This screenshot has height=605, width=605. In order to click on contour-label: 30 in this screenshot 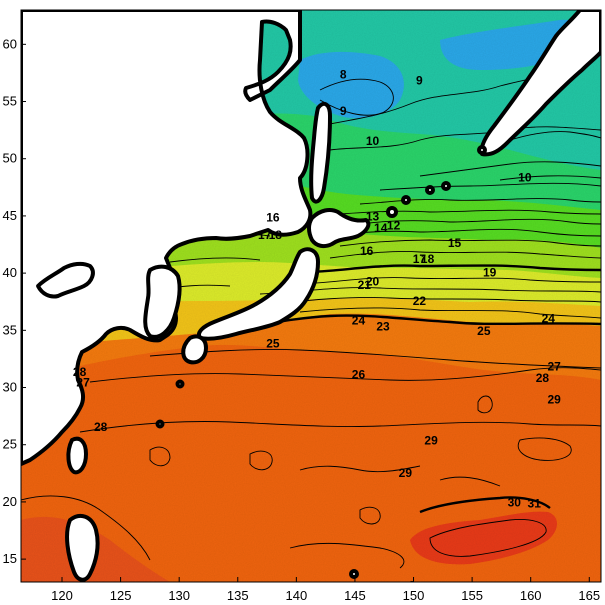, I will do `click(515, 502)`.